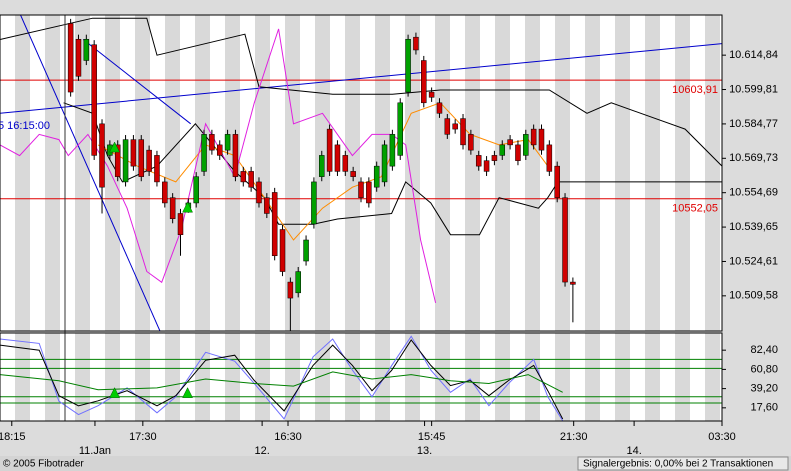 The width and height of the screenshot is (791, 471). I want to click on trend-line, so click(90, 173).